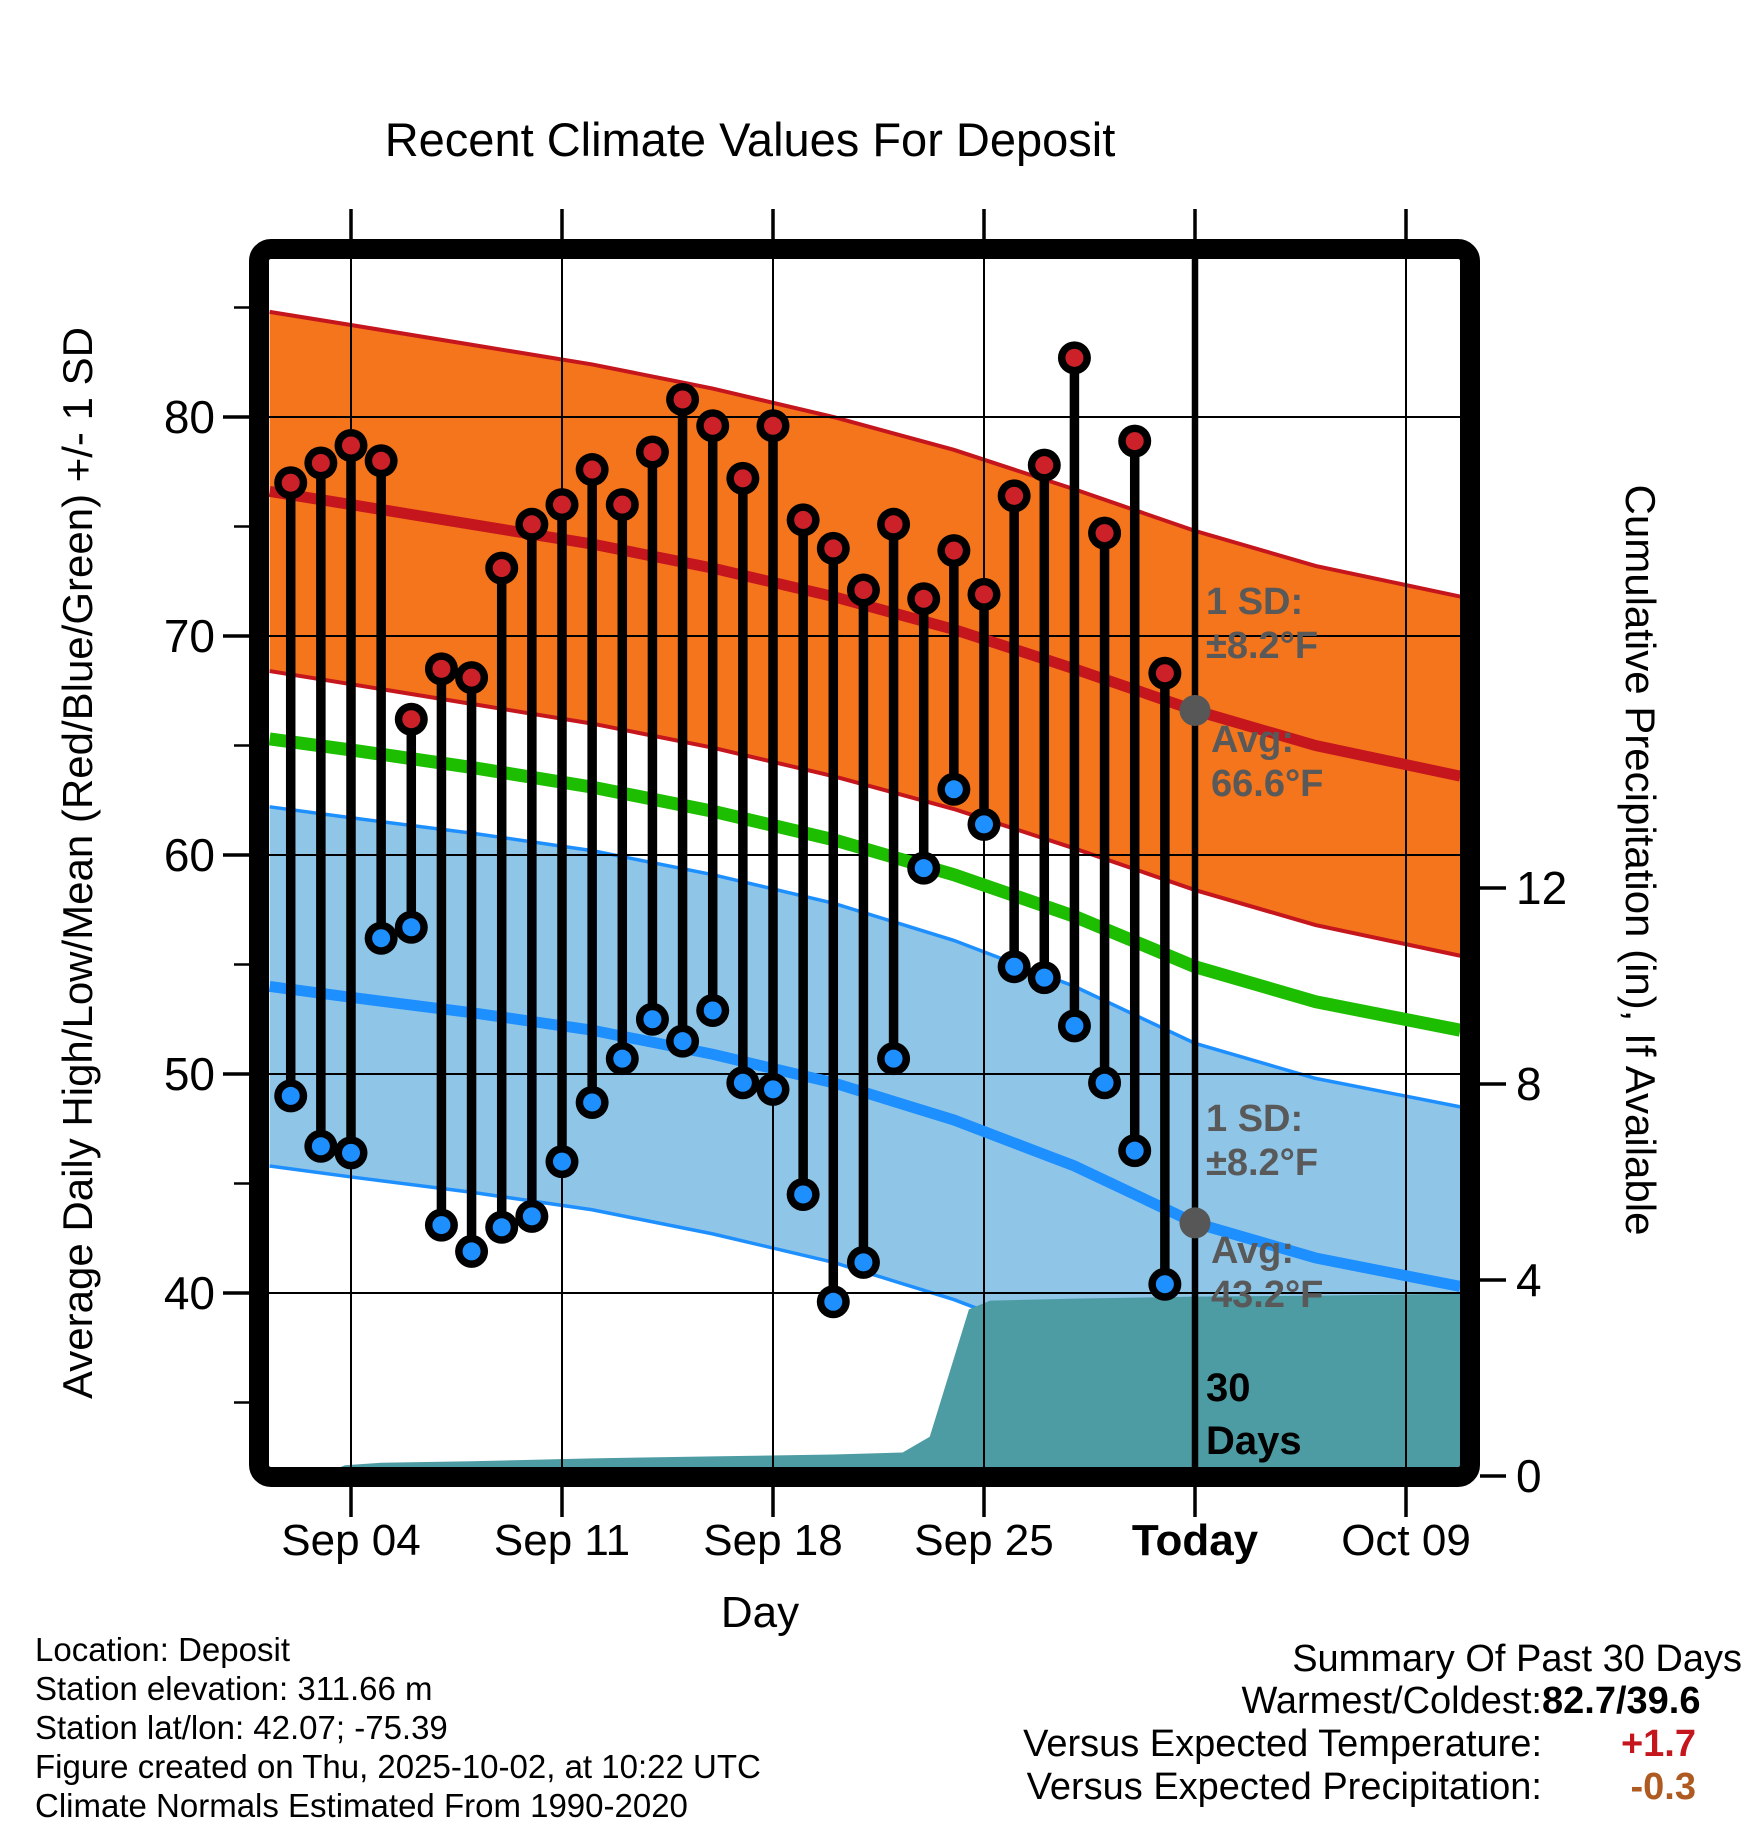  I want to click on x-tick-label-sep-18: Sep 18, so click(773, 1540).